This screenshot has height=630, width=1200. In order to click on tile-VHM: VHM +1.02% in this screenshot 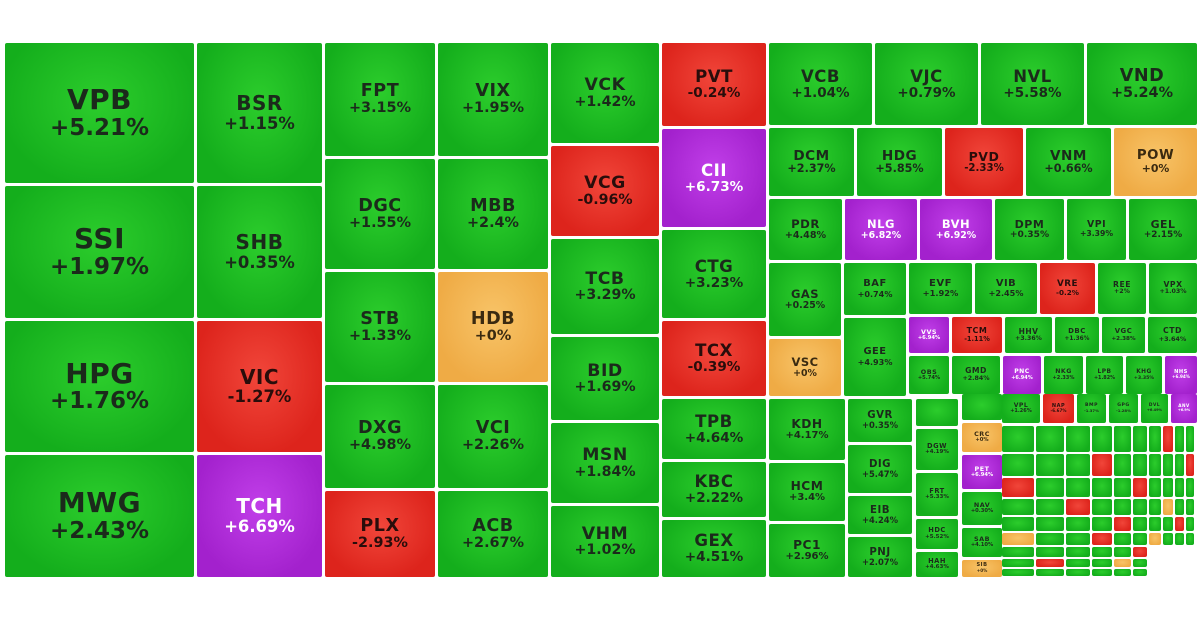, I will do `click(605, 541)`.